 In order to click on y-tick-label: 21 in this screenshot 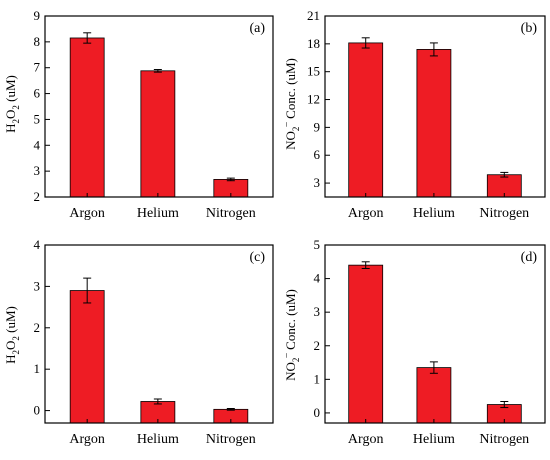, I will do `click(313, 15)`.